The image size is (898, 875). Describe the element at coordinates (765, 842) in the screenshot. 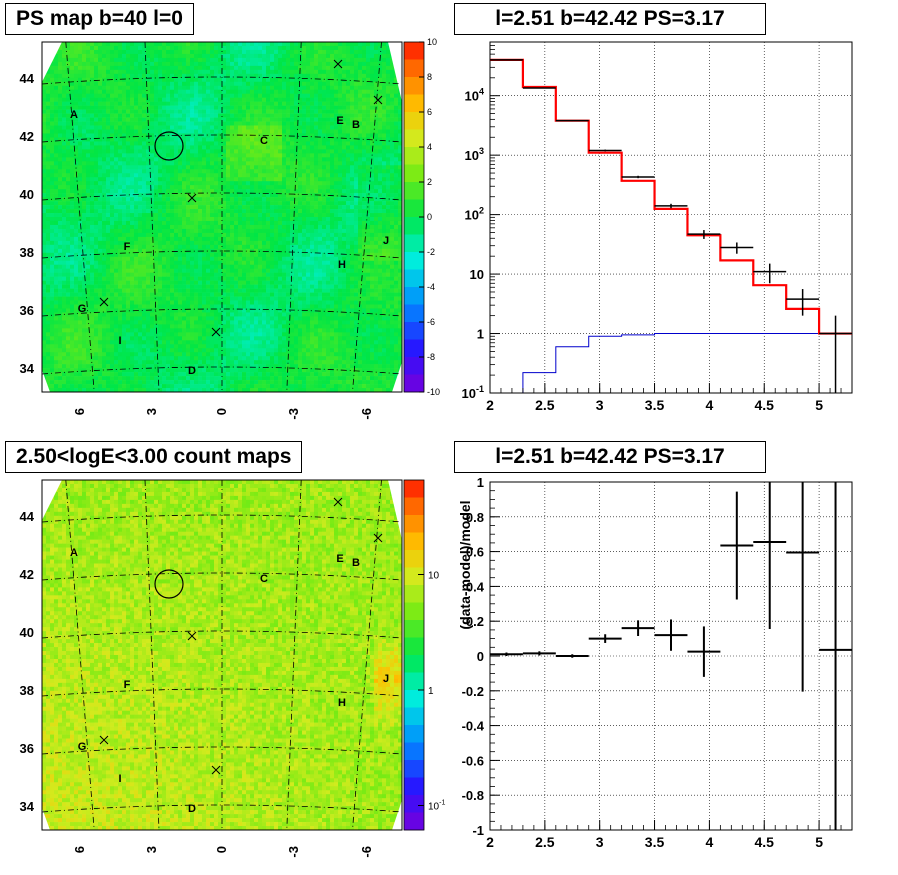

I see `residual-x-tick-label: 4.5` at that location.